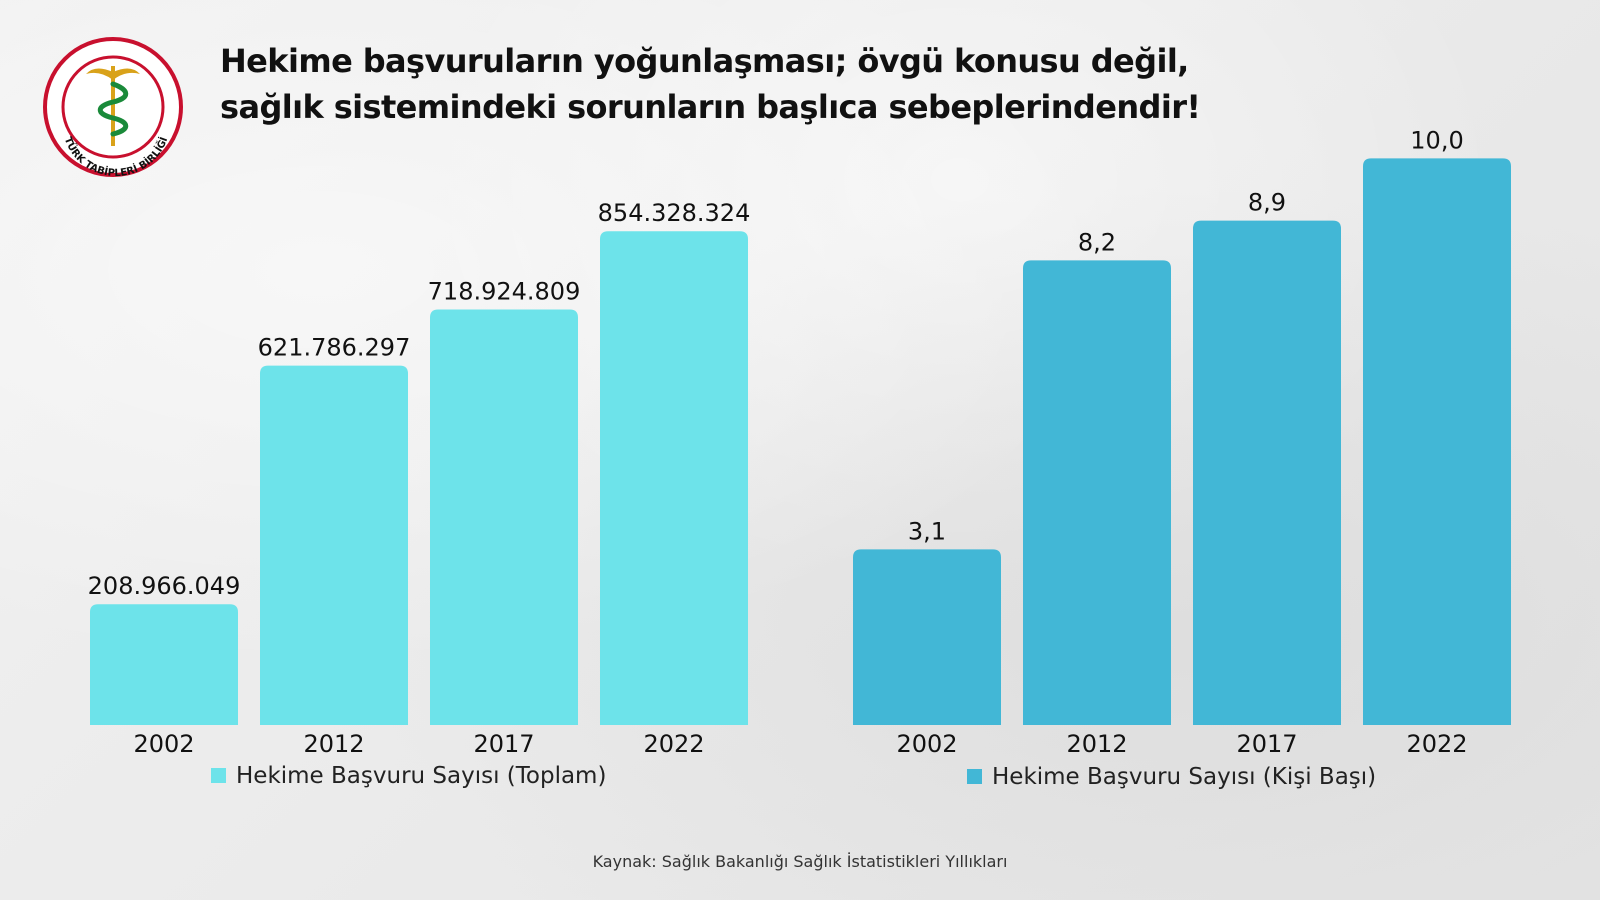  I want to click on data-label-2012: 8,2, so click(1097, 242).